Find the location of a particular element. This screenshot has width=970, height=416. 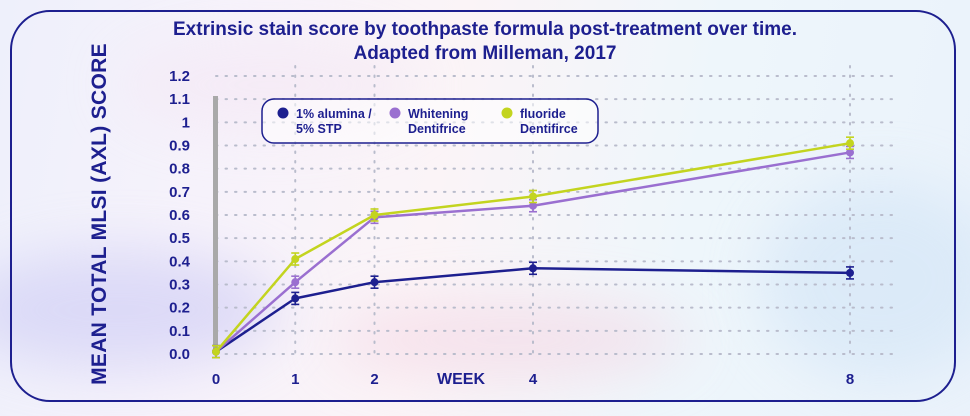

legend-label: fluoride is located at coordinates (543, 114).